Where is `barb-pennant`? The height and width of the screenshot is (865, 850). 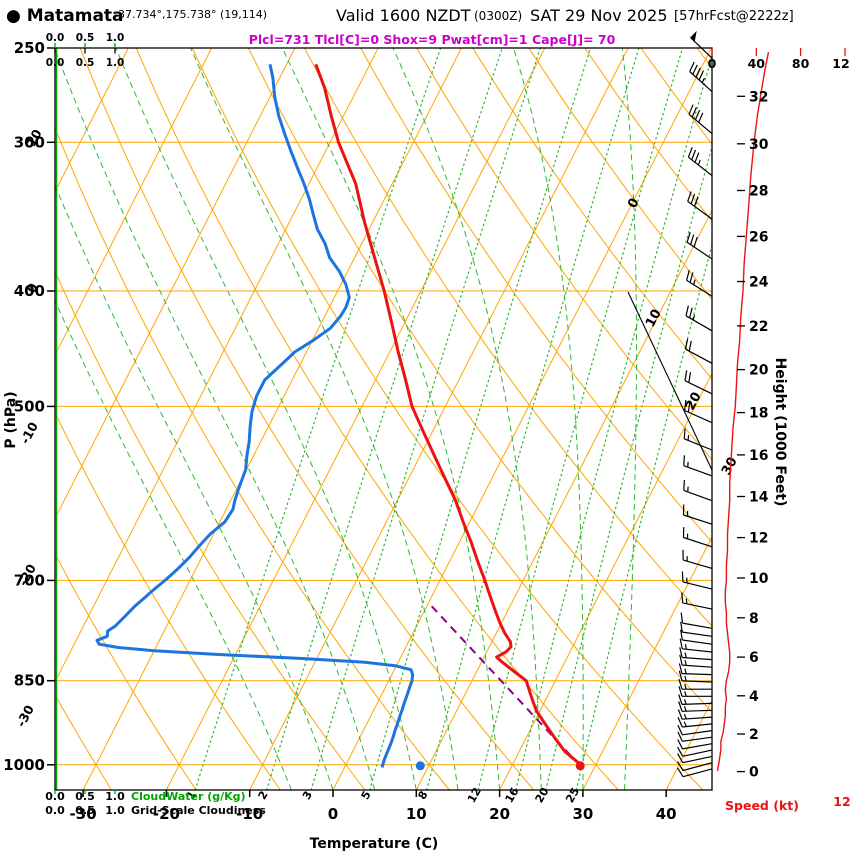 barb-pennant is located at coordinates (693, 36).